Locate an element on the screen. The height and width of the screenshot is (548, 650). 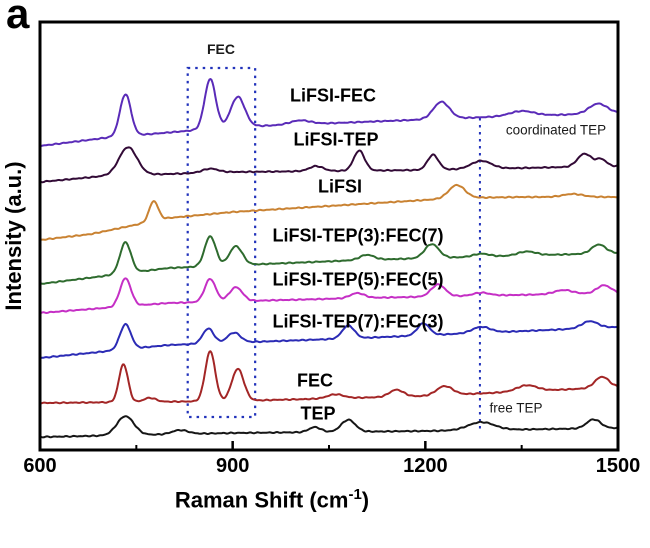
spectrum-trace-lifsi-tep-7-fec-3- is located at coordinates (329, 339).